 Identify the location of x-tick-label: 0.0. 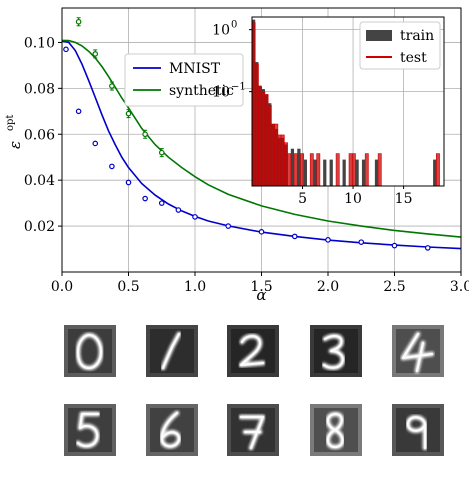
(62, 287).